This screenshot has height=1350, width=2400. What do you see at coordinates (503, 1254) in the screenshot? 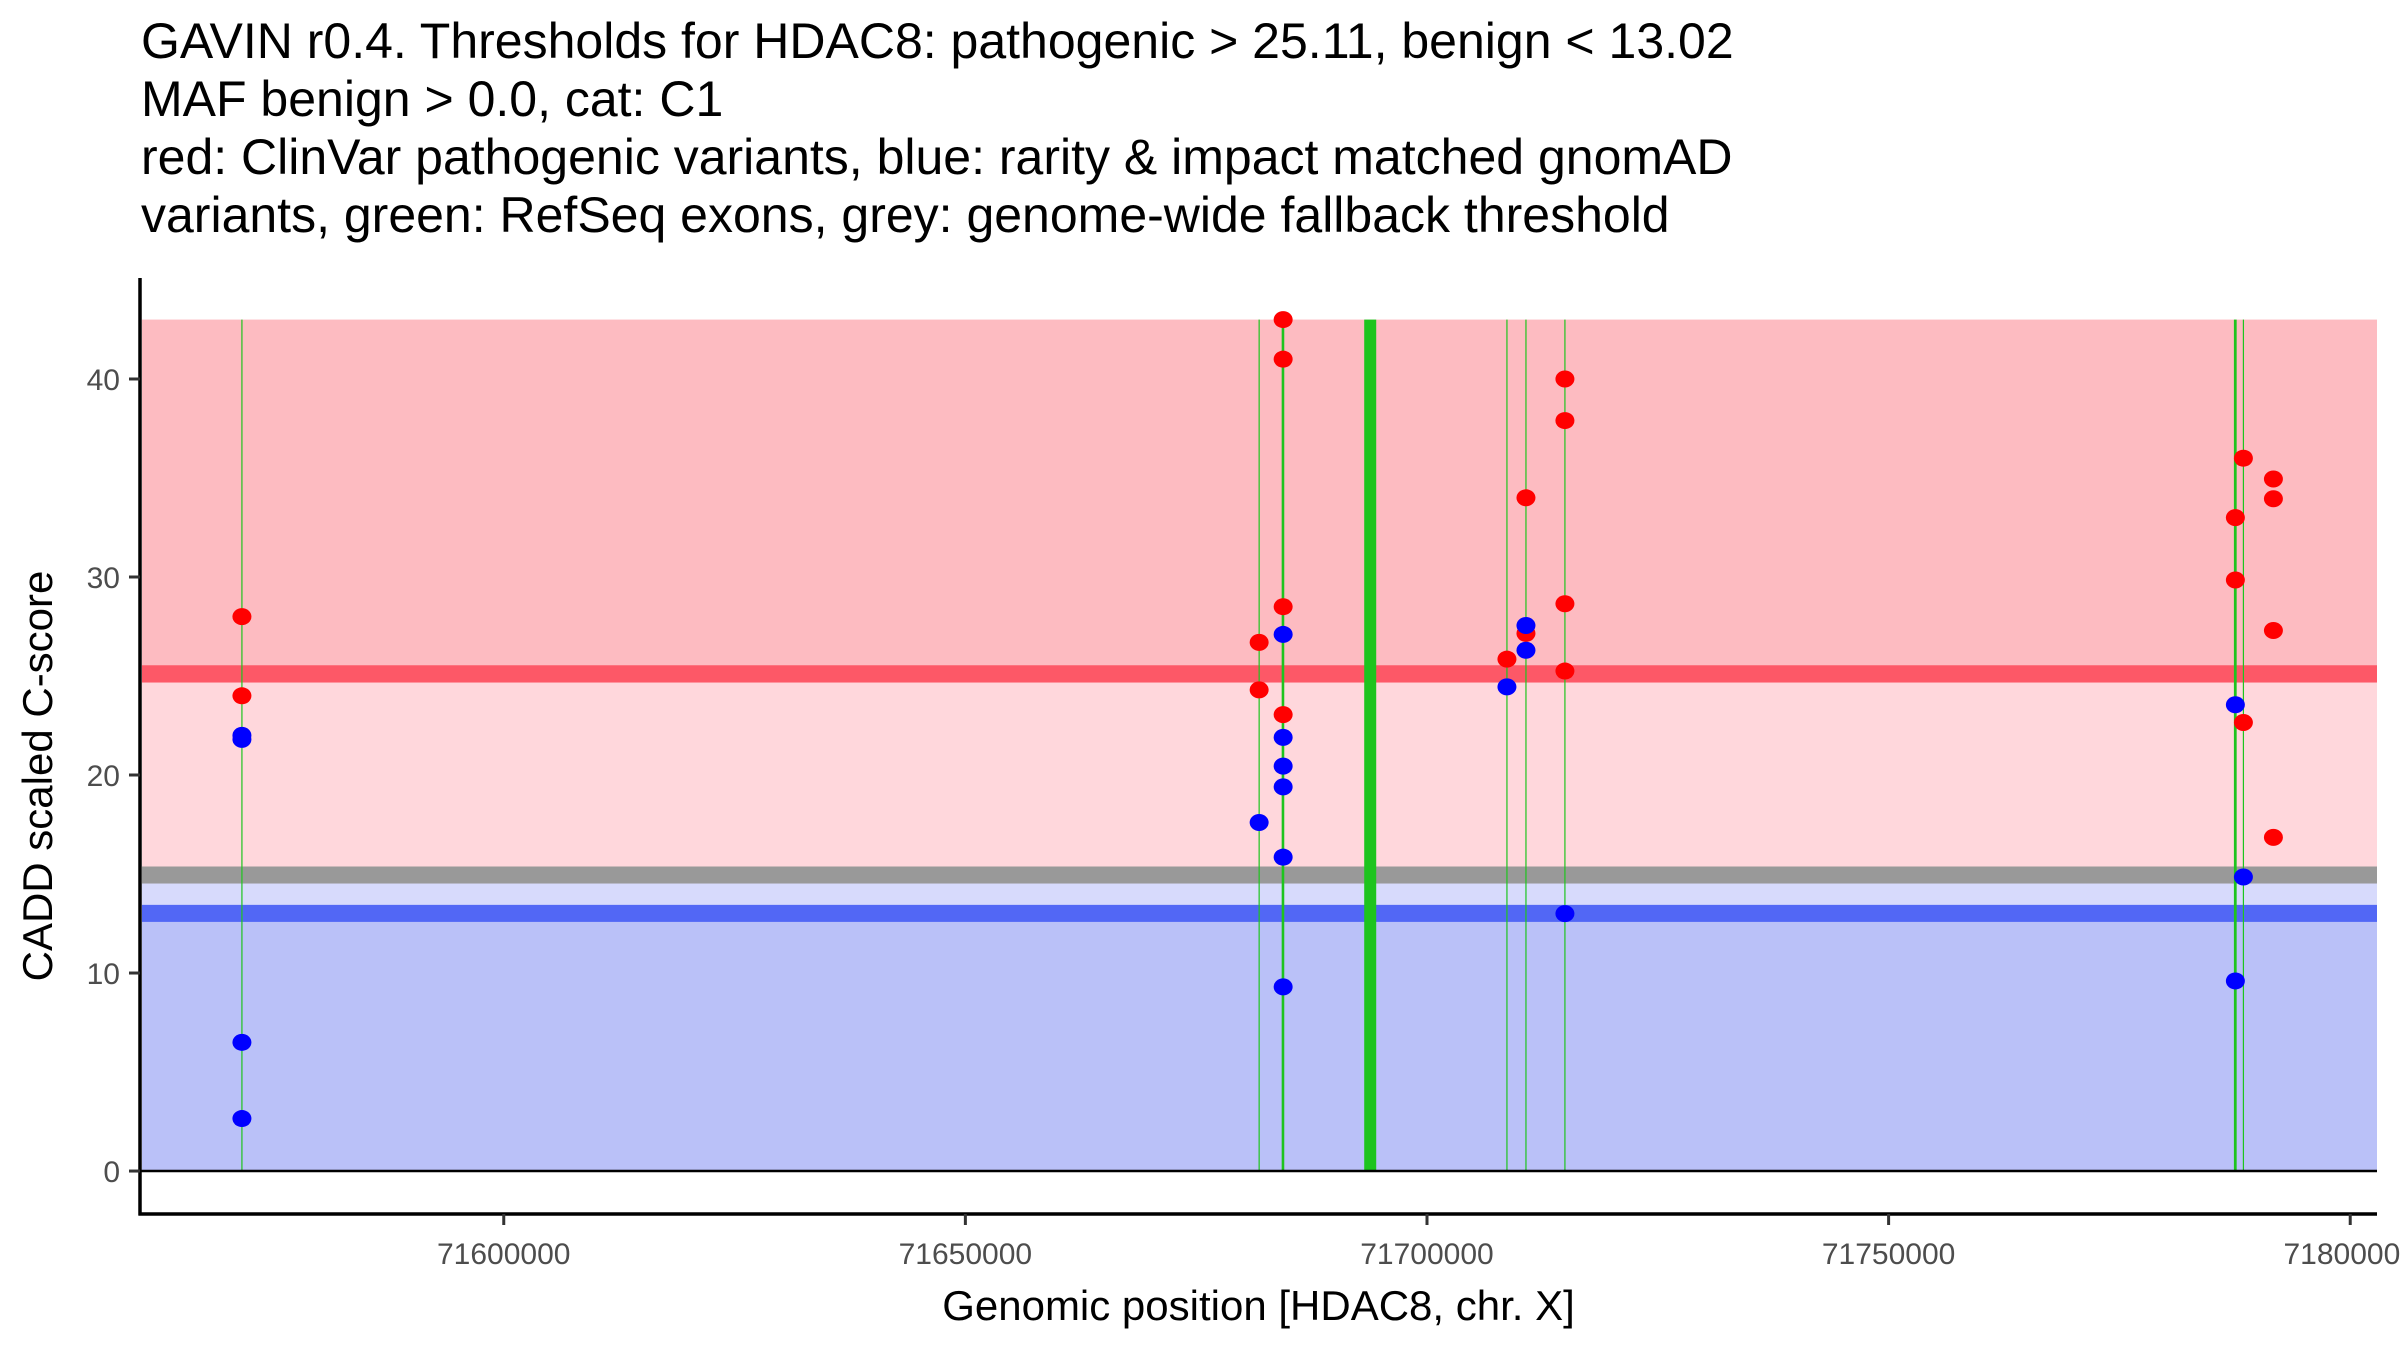
I see `x-tick-label: 71600000` at bounding box center [503, 1254].